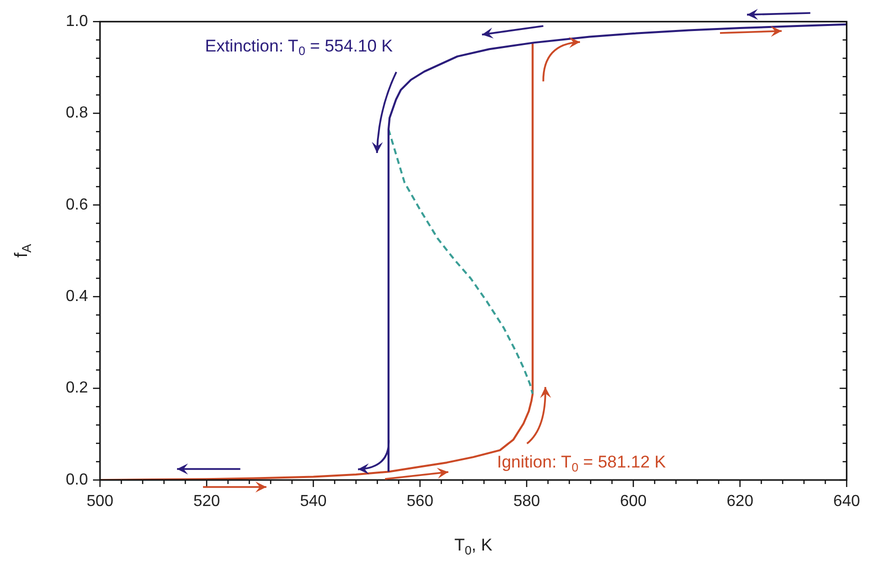  Describe the element at coordinates (77, 479) in the screenshot. I see `y-tick-label: 0.0` at that location.